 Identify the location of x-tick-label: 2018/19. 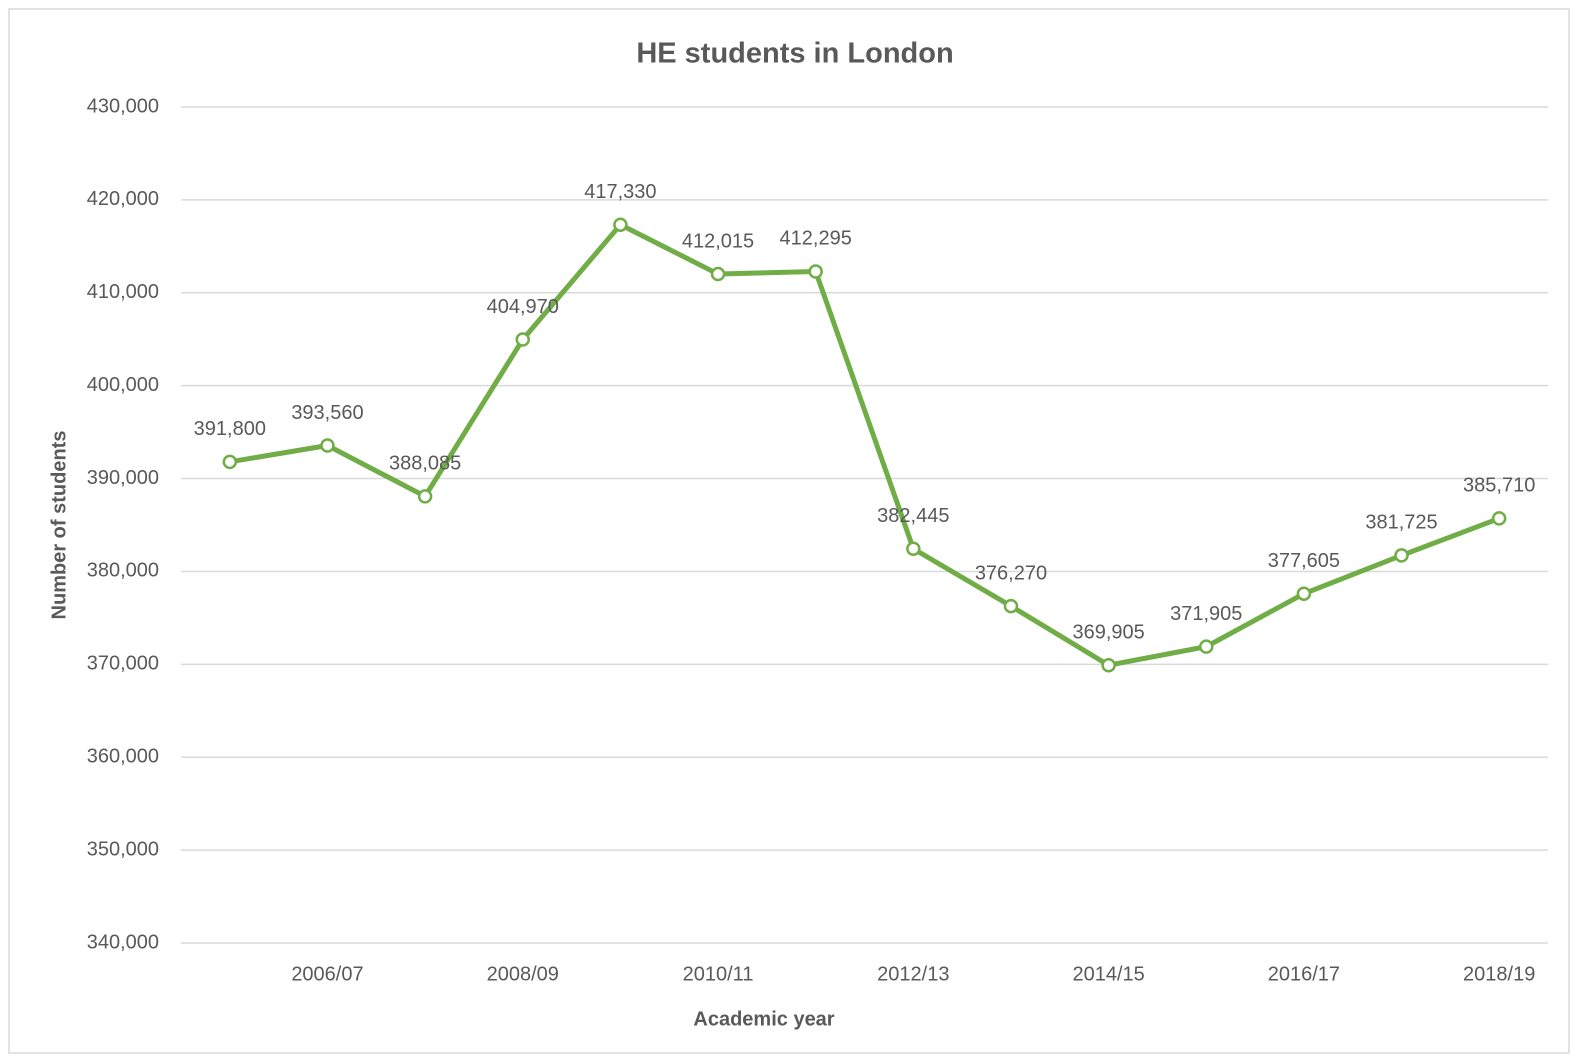
(1499, 974).